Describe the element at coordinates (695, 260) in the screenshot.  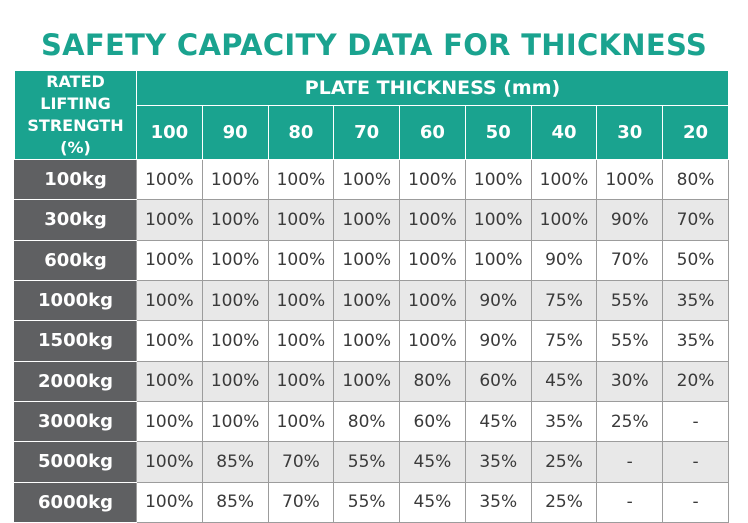
I see `table-cell: 50%` at that location.